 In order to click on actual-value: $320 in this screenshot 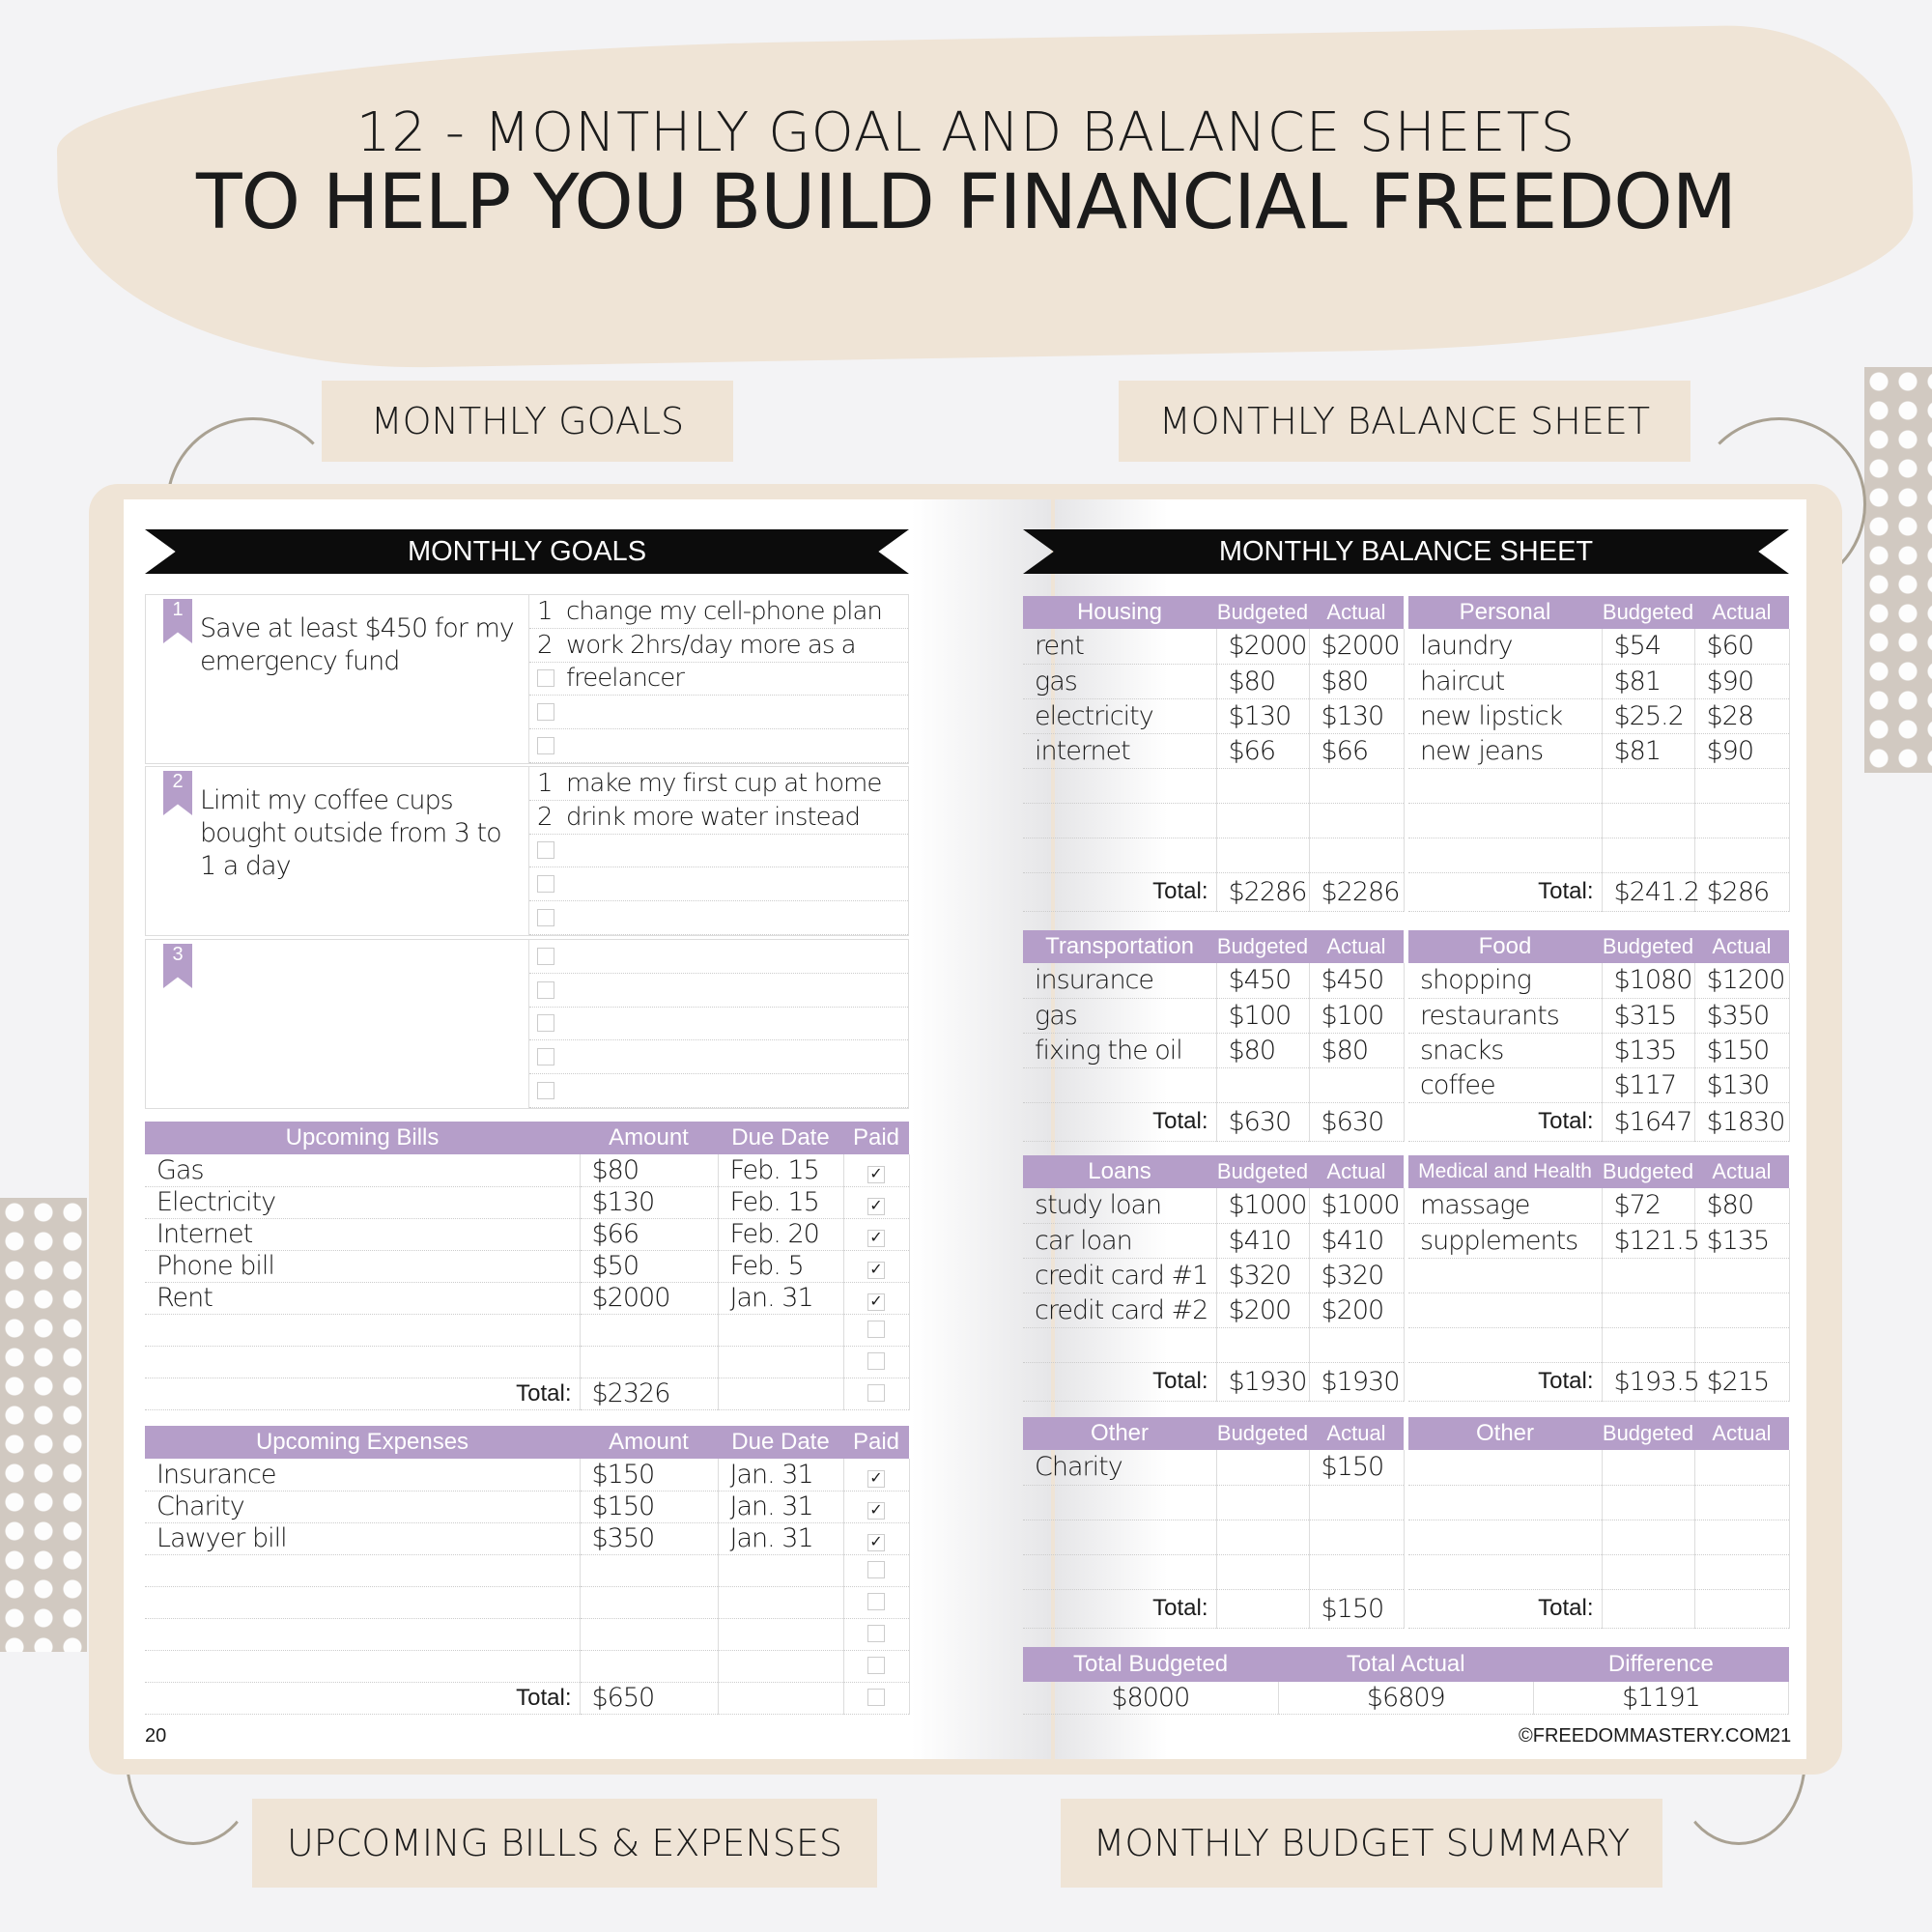, I will do `click(1357, 1275)`.